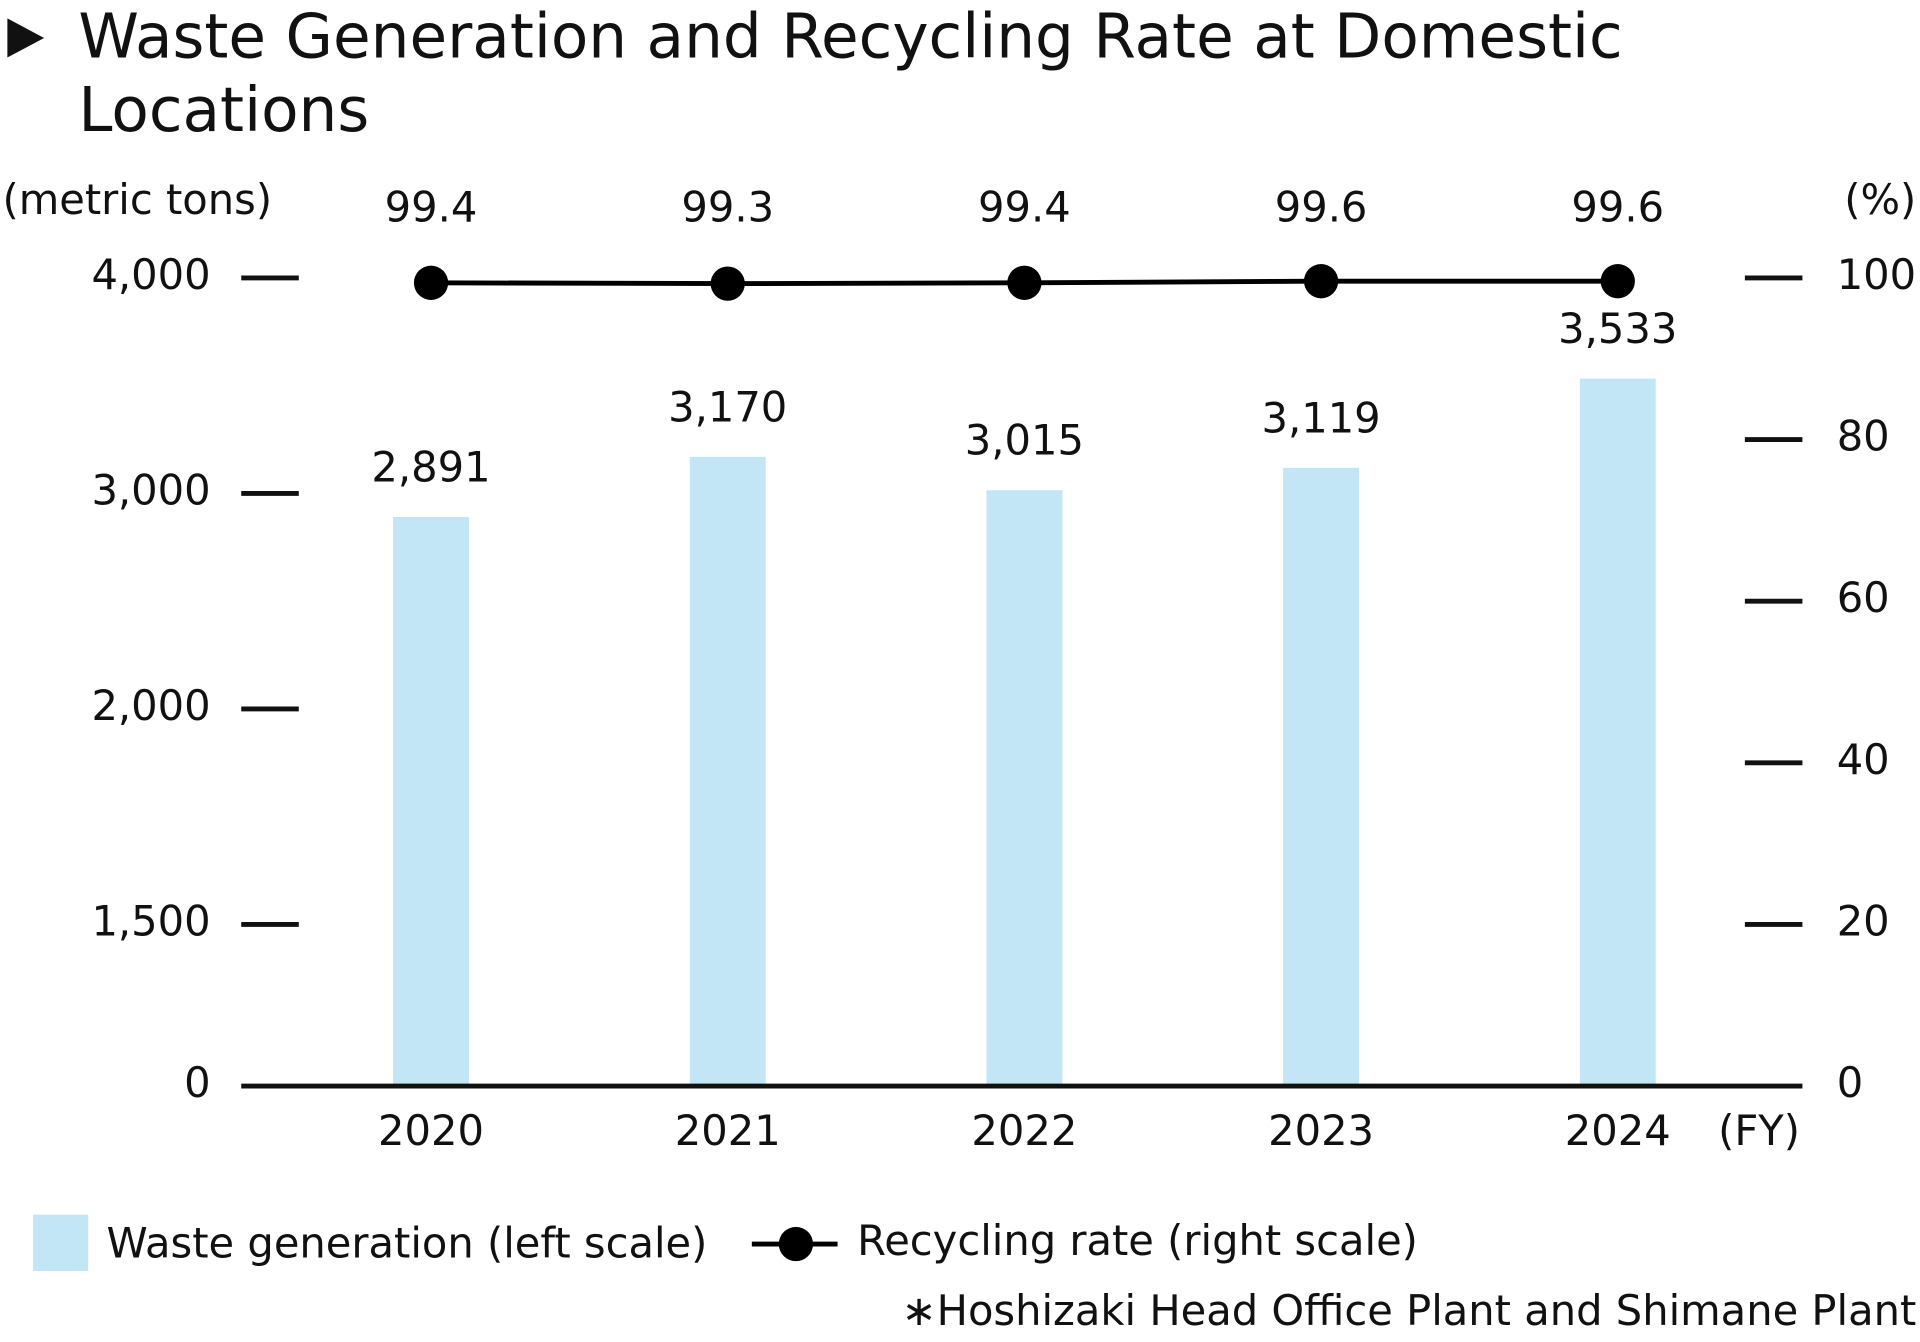  I want to click on y2-axis-label: (%), so click(1880, 199).